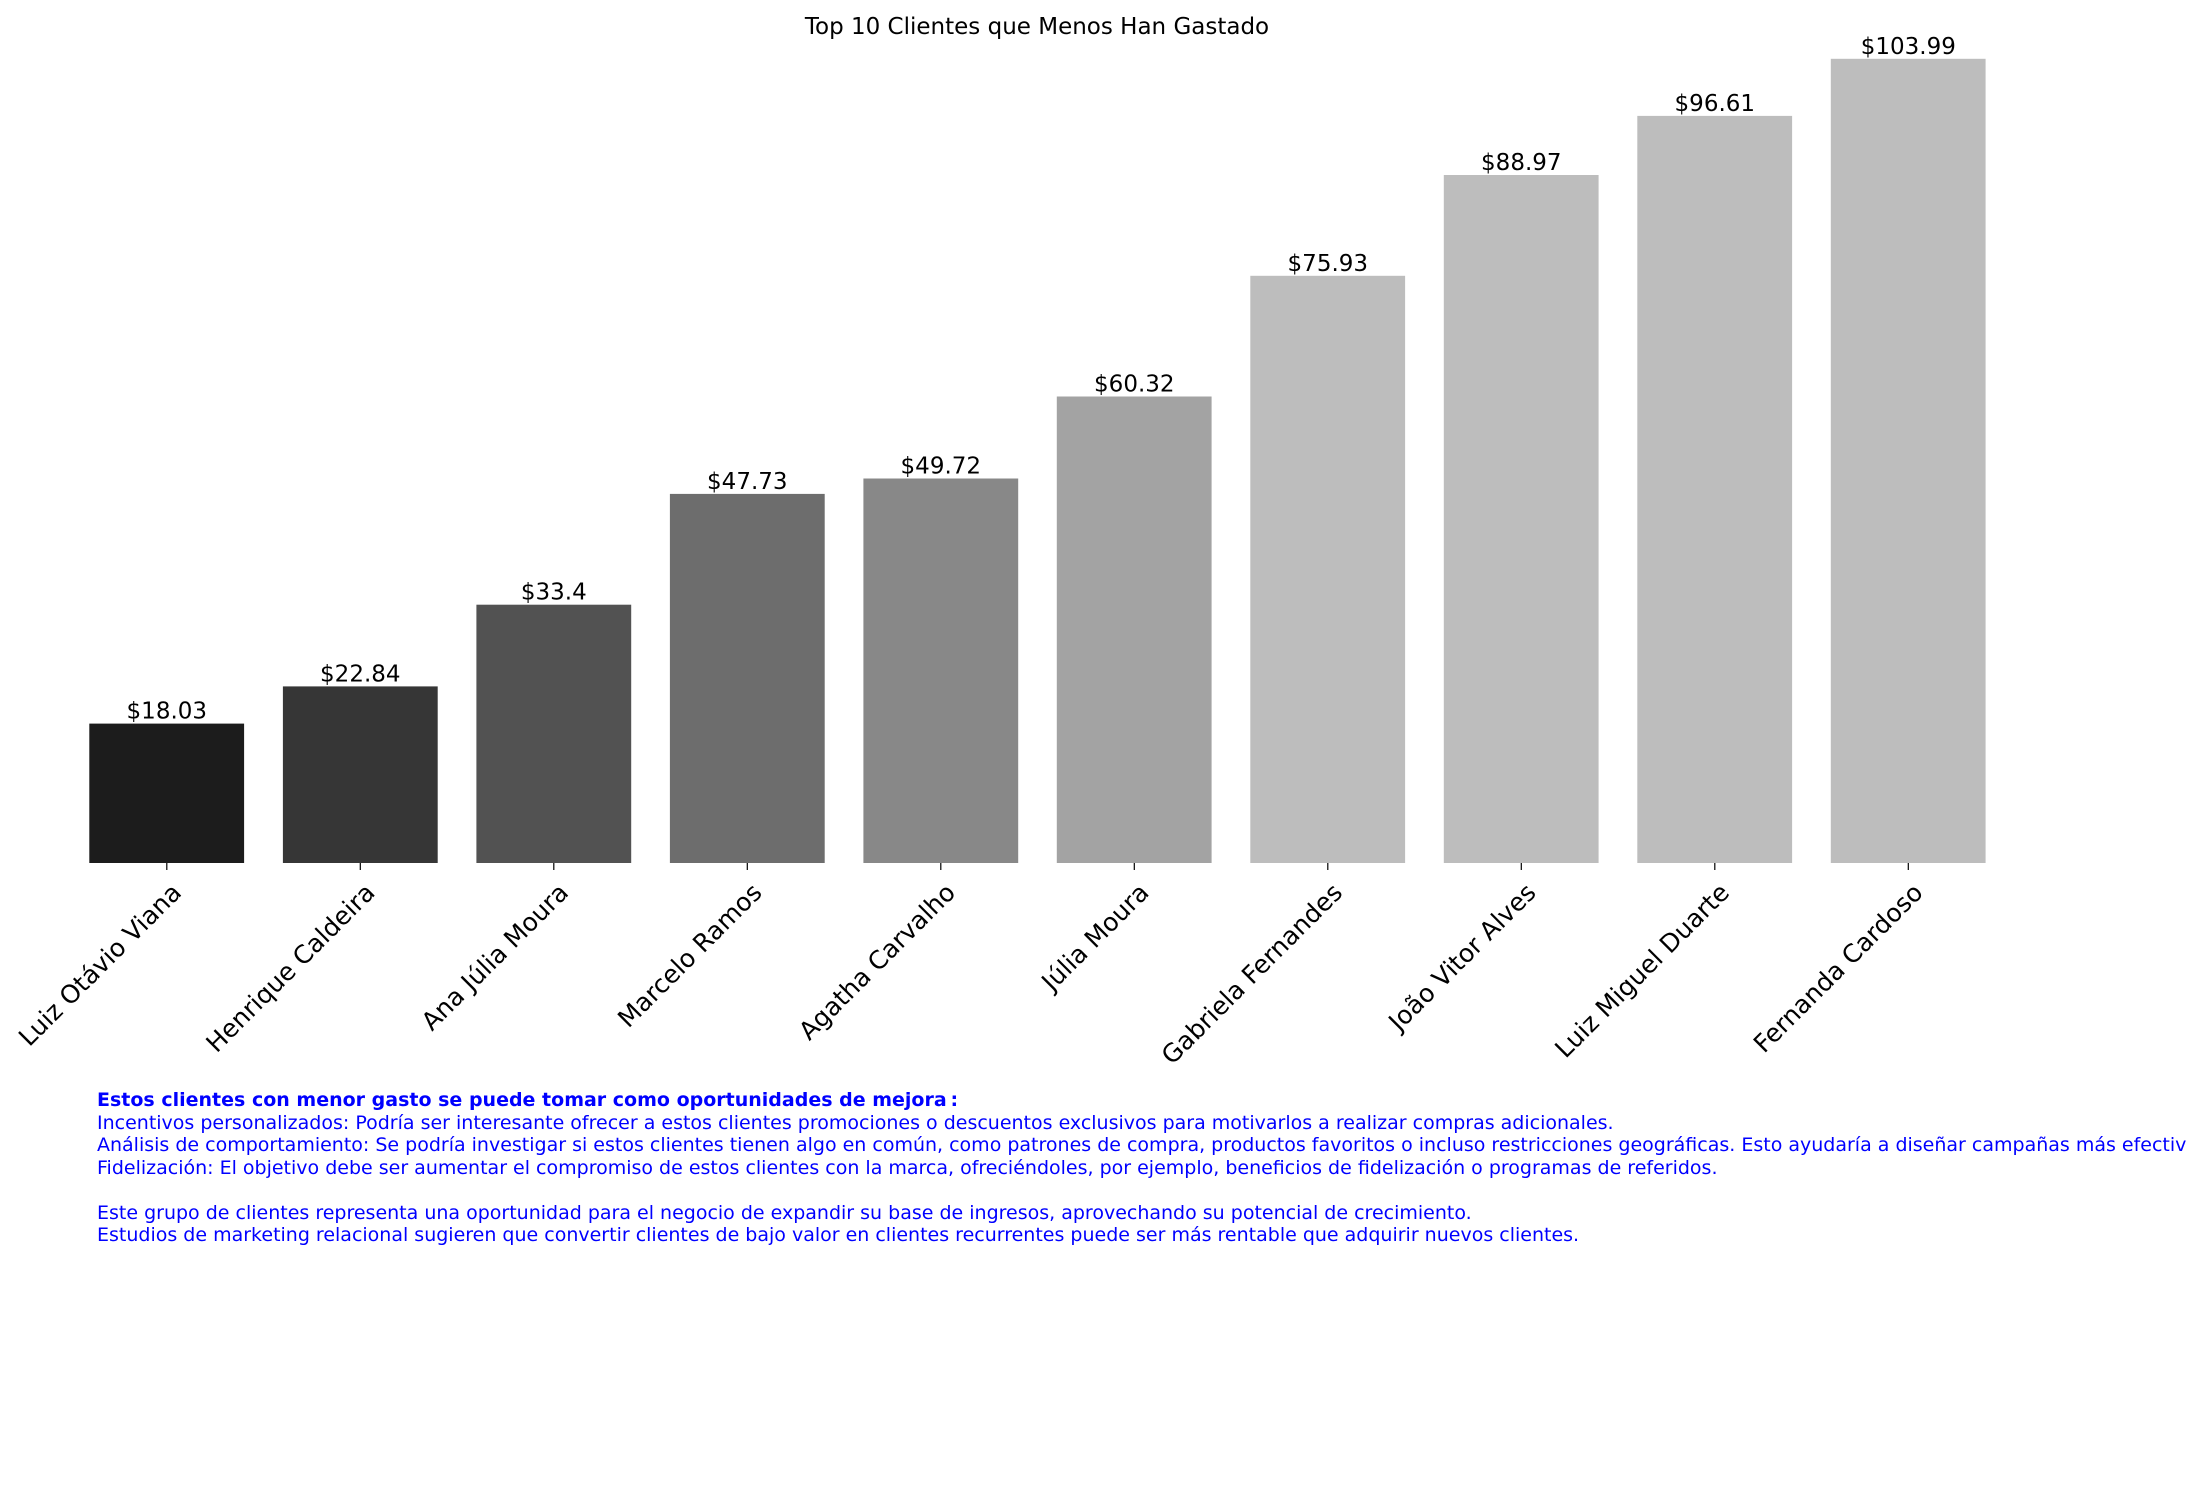  Describe the element at coordinates (360, 674) in the screenshot. I see `bar-value-label: $22.84` at that location.